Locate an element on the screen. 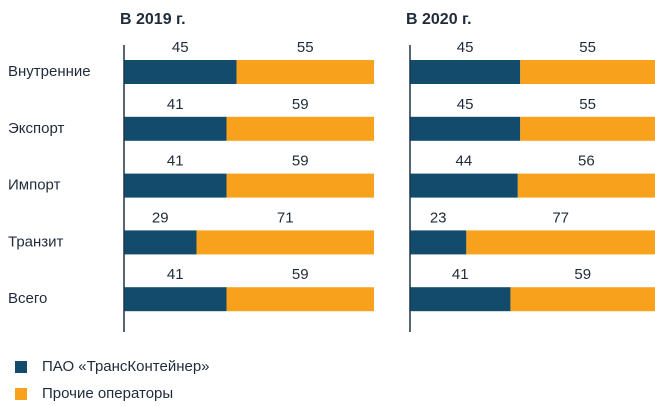  category-label: Всего is located at coordinates (27, 298).